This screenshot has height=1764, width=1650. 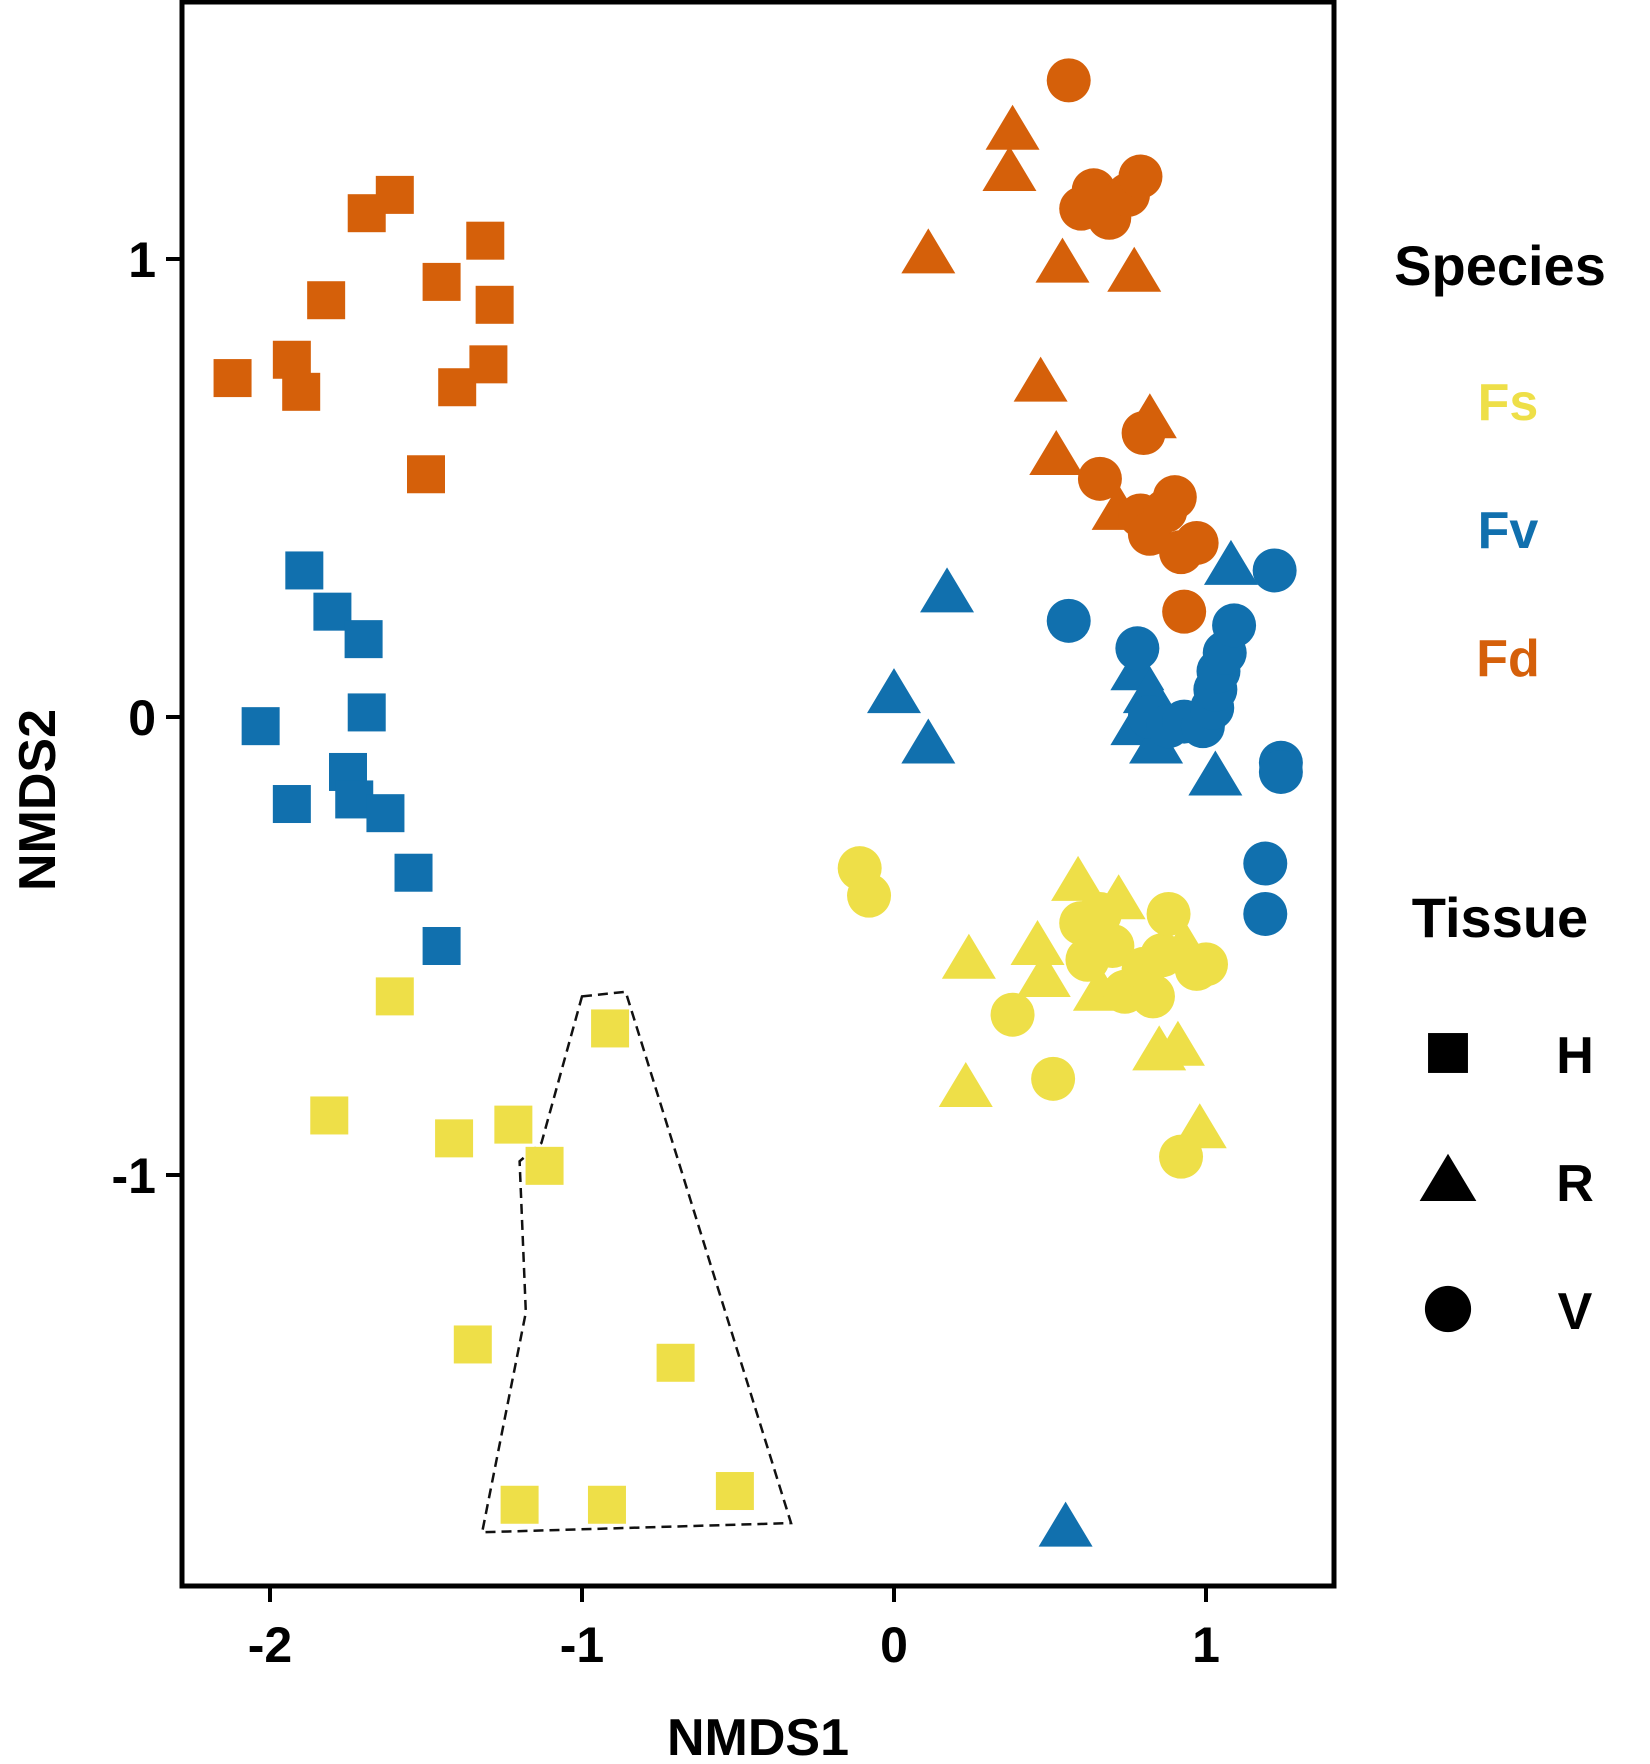 I want to click on x-axis-title: NMDS1, so click(x=758, y=1736).